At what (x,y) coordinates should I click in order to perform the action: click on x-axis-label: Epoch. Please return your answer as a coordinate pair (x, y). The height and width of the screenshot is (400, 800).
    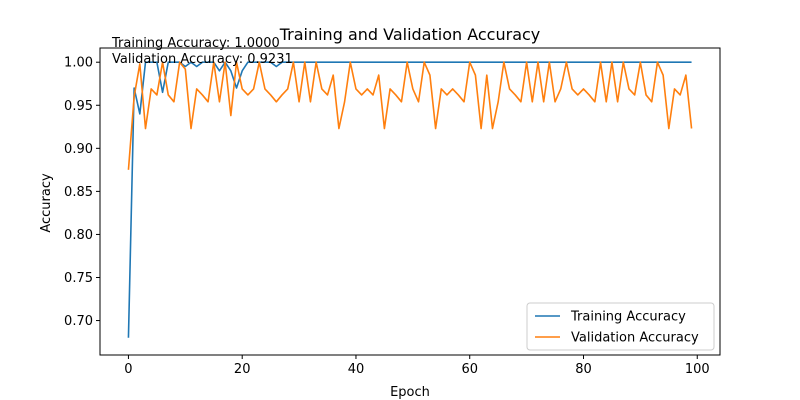
    Looking at the image, I should click on (410, 392).